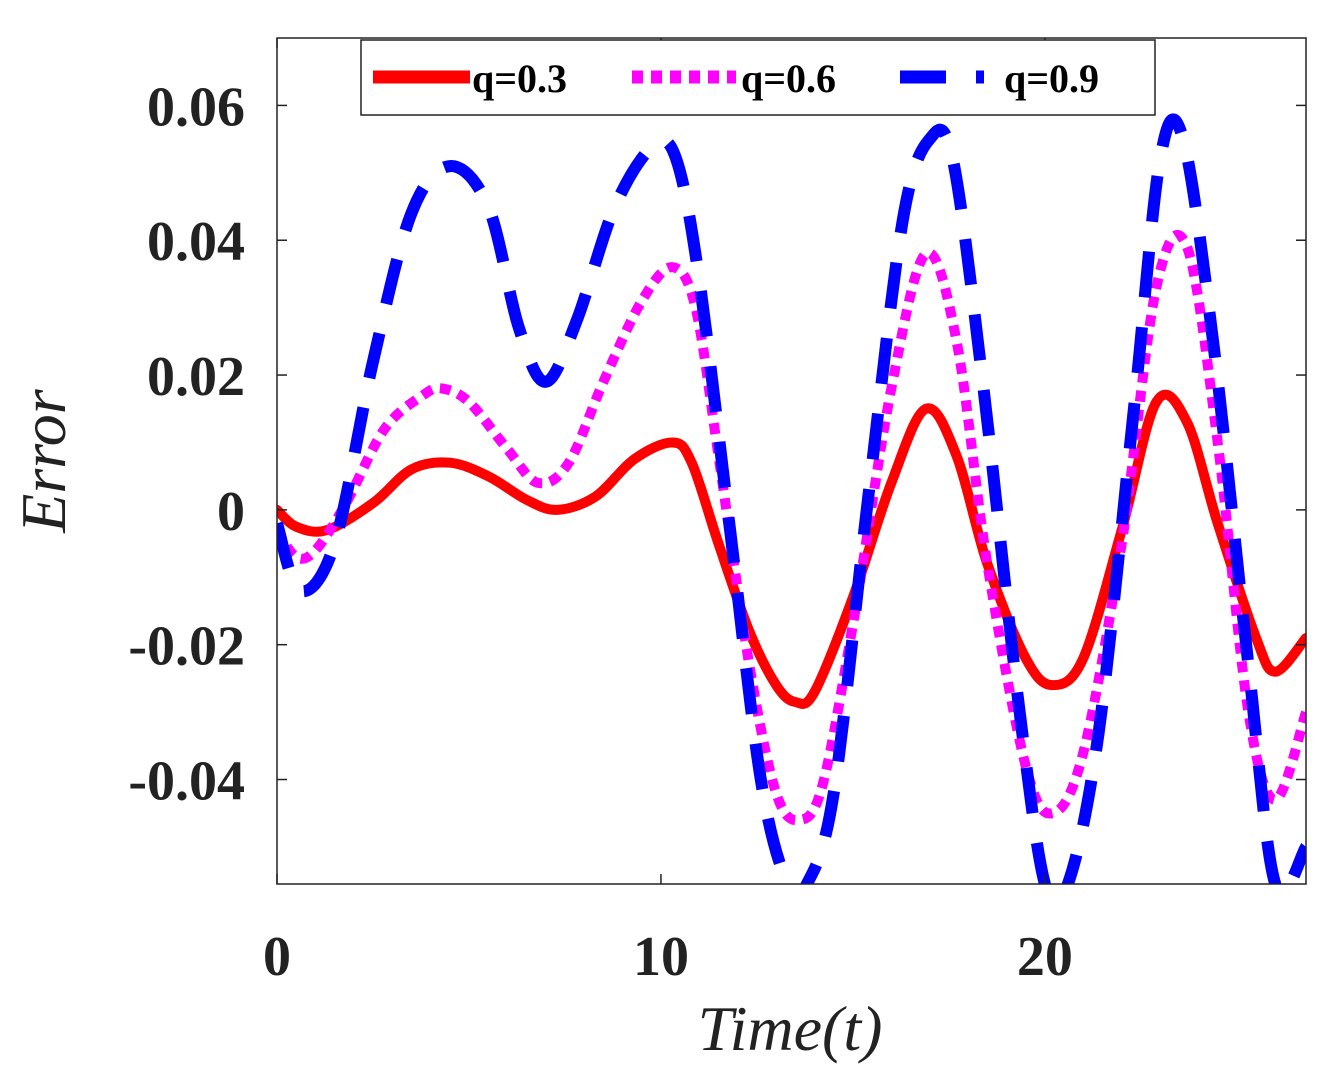  Describe the element at coordinates (43, 461) in the screenshot. I see `y-axis-title: Error` at that location.